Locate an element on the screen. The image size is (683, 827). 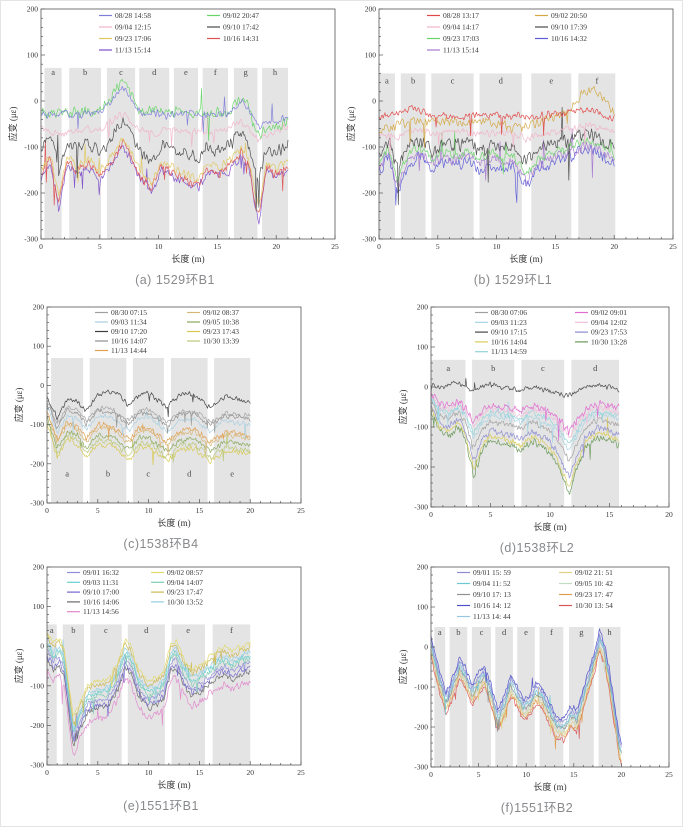
shaded-bands: a b c d e is located at coordinates (151, 430).